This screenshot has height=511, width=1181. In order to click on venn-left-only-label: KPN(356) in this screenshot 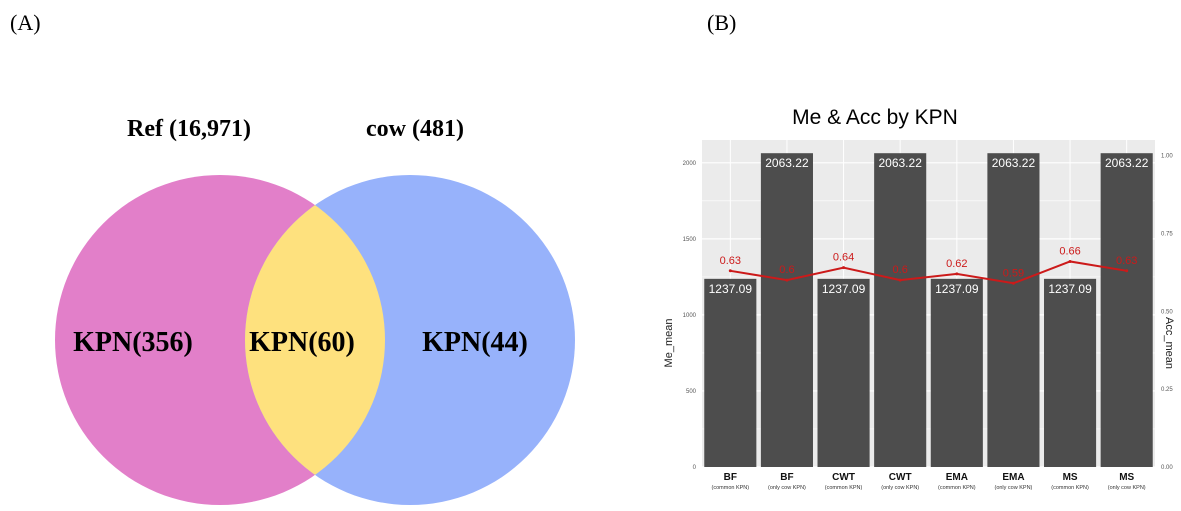, I will do `click(133, 342)`.